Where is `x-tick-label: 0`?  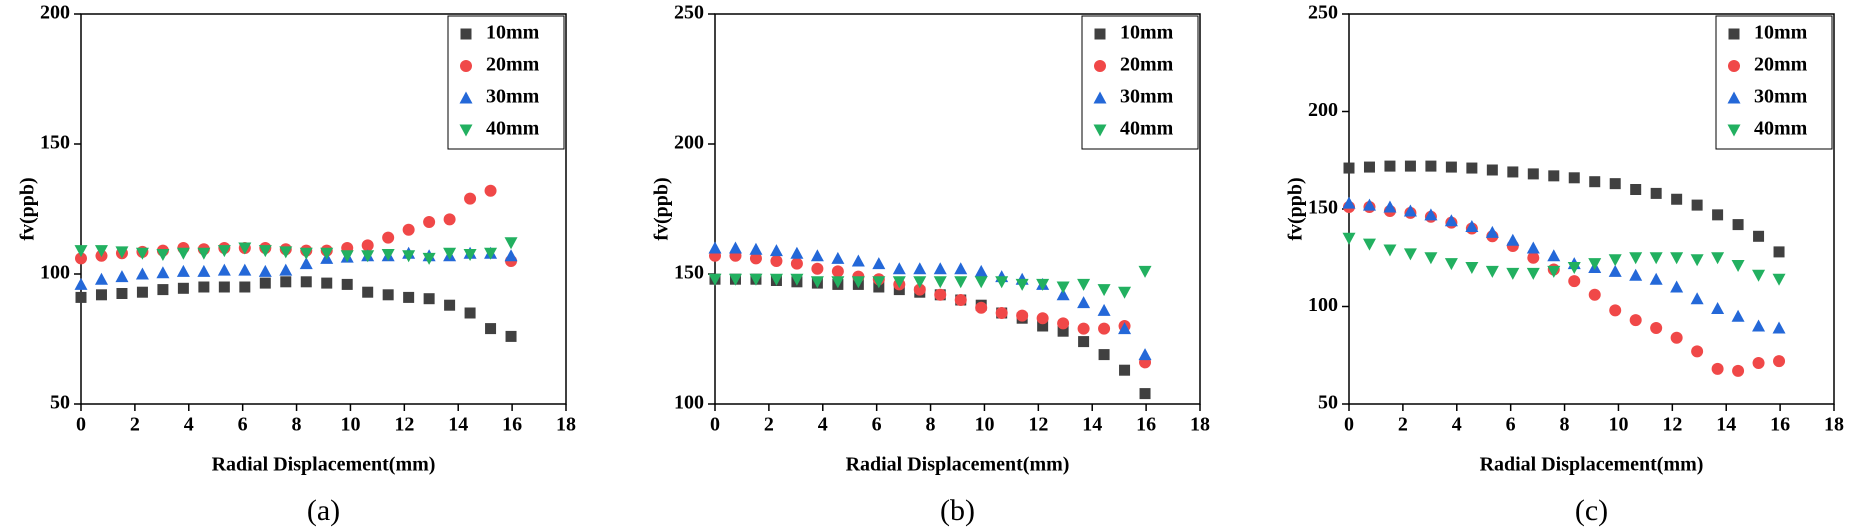
x-tick-label: 0 is located at coordinates (715, 425).